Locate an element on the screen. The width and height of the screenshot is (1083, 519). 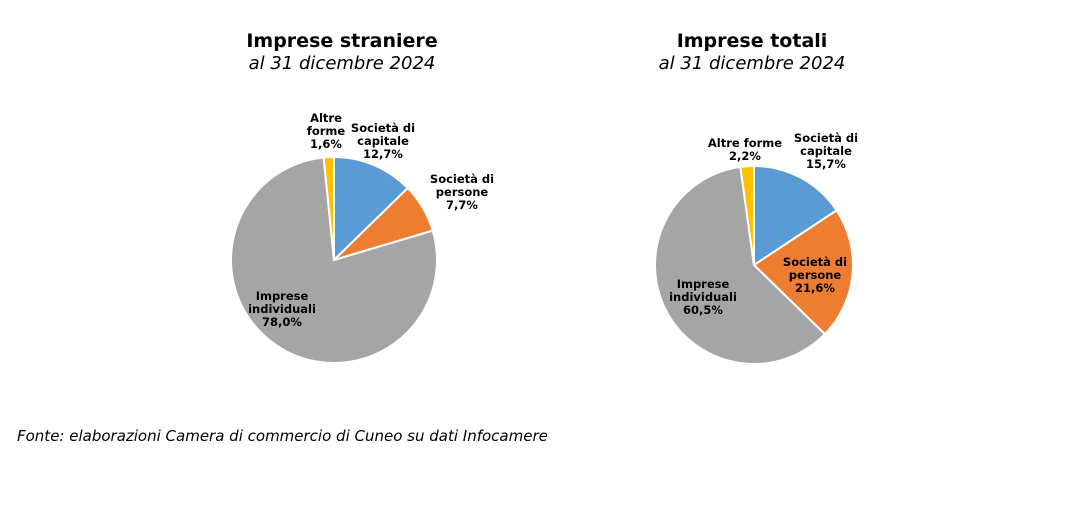
chart2-slice-label-0: Società di capitale 15,7% is located at coordinates (826, 151).